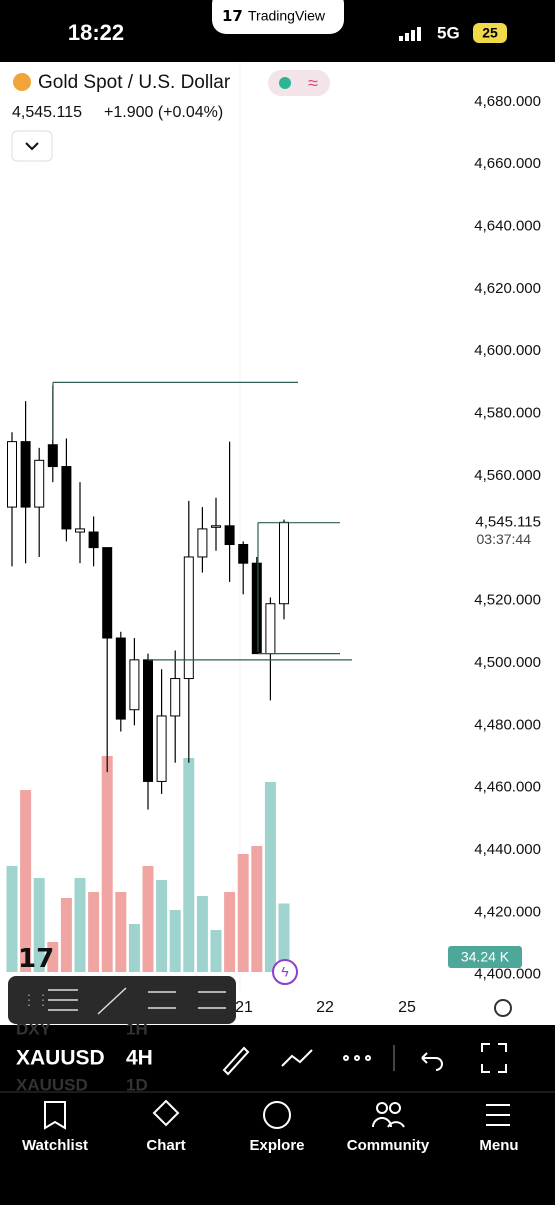 This screenshot has width=555, height=1205. What do you see at coordinates (313, 83) in the screenshot?
I see `wave-icon: ≈` at bounding box center [313, 83].